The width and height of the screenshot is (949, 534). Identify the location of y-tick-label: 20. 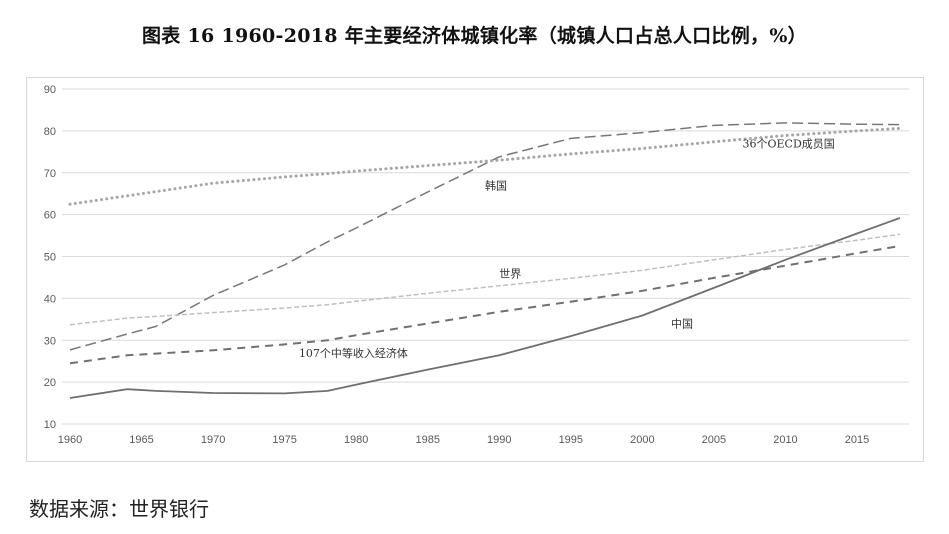
(50, 383).